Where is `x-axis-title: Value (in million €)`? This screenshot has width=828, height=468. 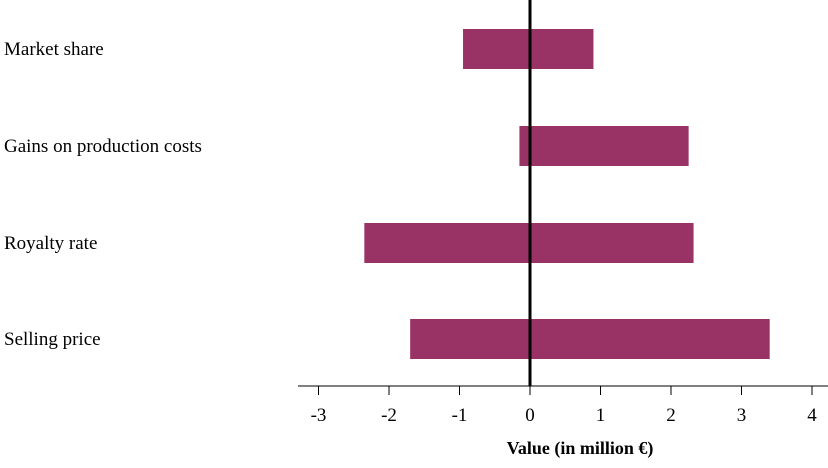
x-axis-title: Value (in million €) is located at coordinates (580, 448).